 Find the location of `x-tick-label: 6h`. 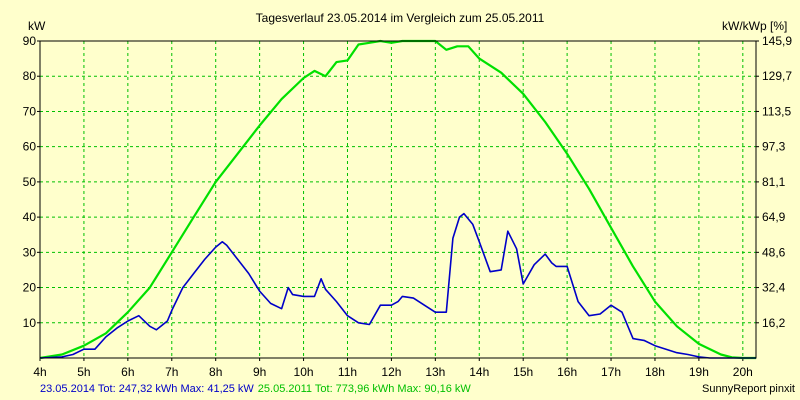

x-tick-label: 6h is located at coordinates (127, 372).